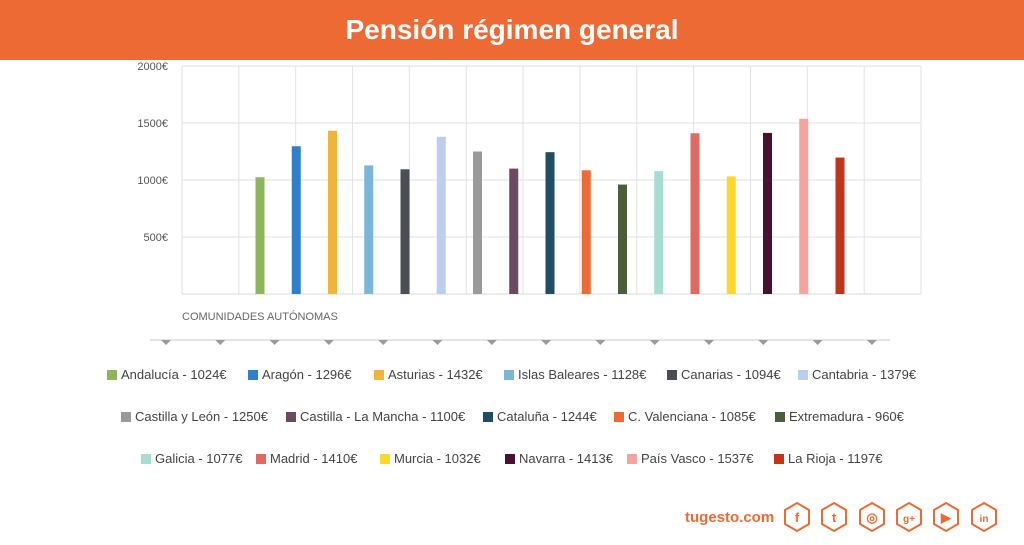 The width and height of the screenshot is (1024, 545). What do you see at coordinates (695, 213) in the screenshot?
I see `bar-madrid` at bounding box center [695, 213].